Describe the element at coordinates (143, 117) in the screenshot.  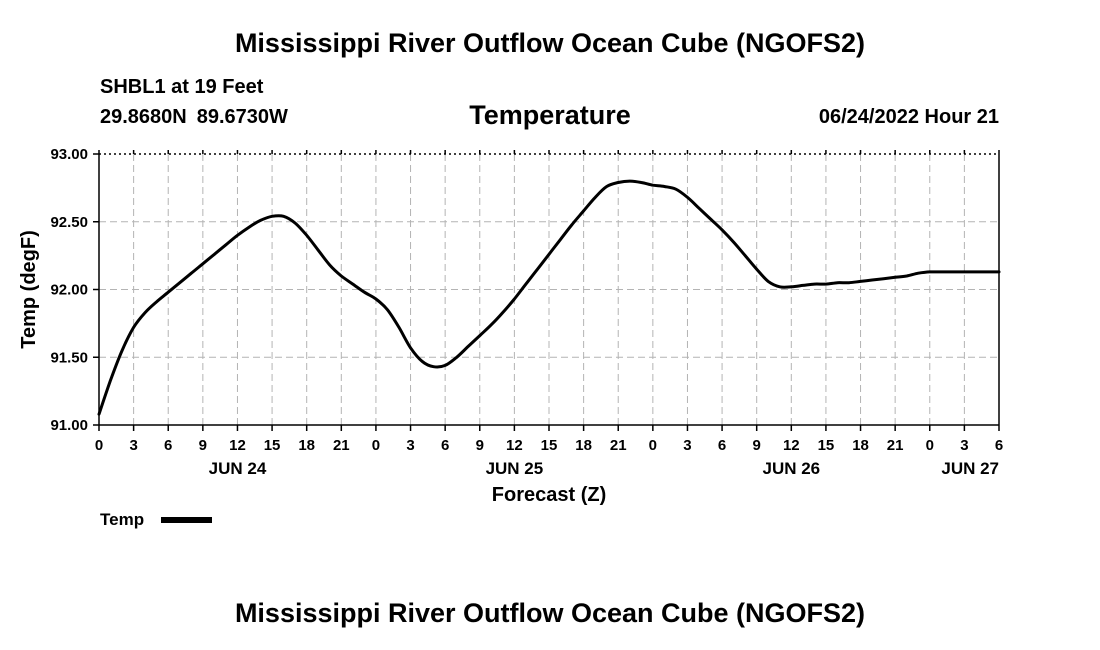
I see `latitude-value: 29.8680N` at that location.